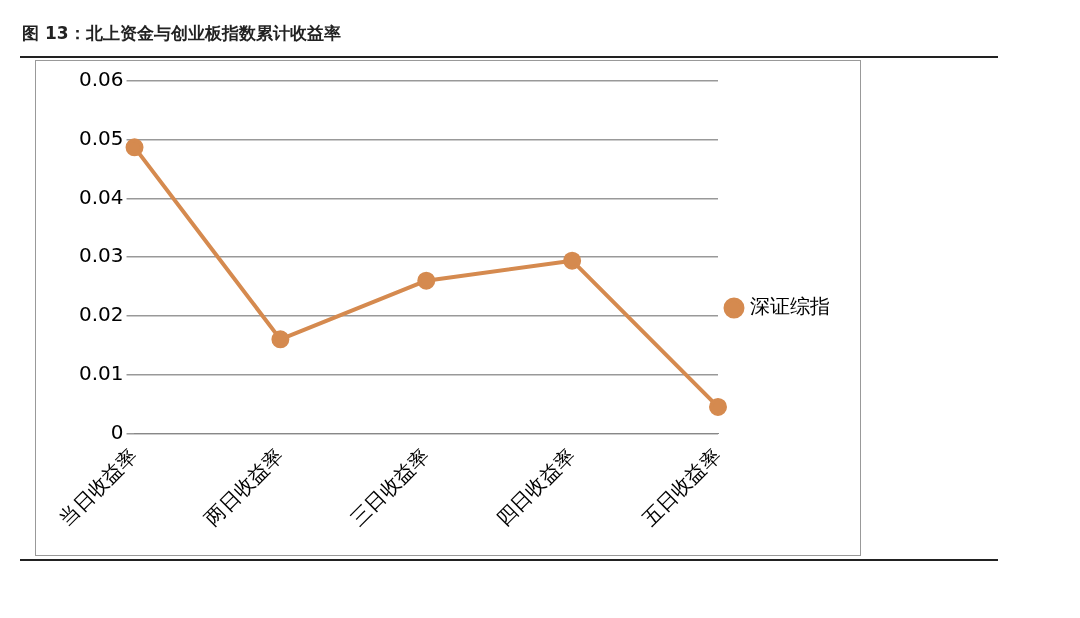  I want to click on y-tick-label: 0, so click(117, 431).